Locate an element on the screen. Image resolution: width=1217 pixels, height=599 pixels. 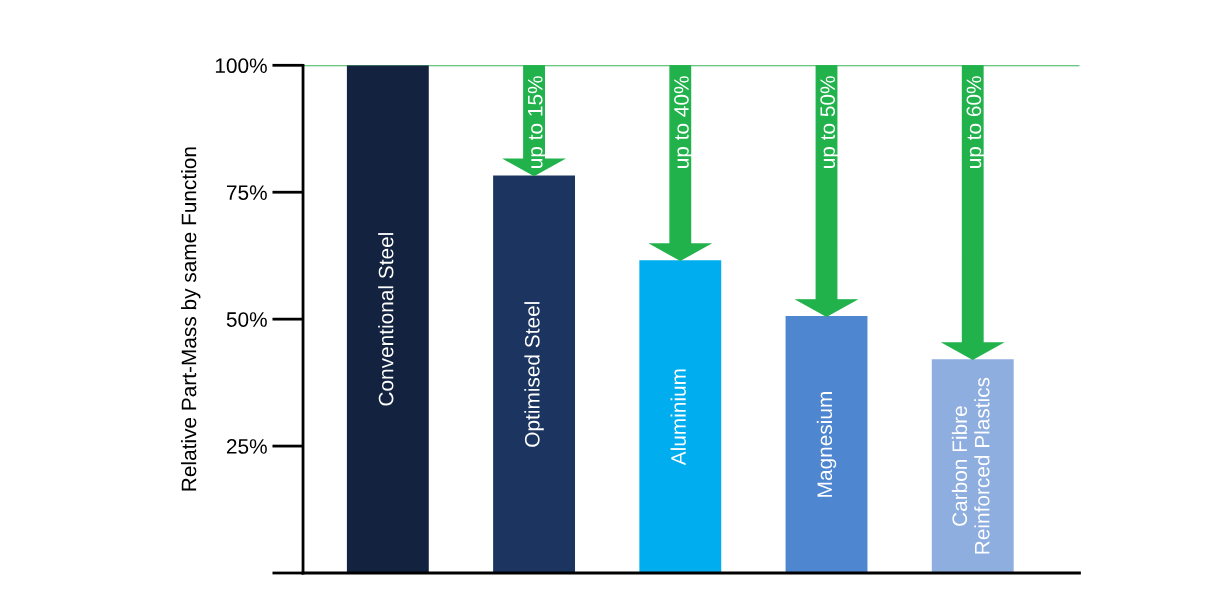
x-tick-label: Magnesium is located at coordinates (826, 444).